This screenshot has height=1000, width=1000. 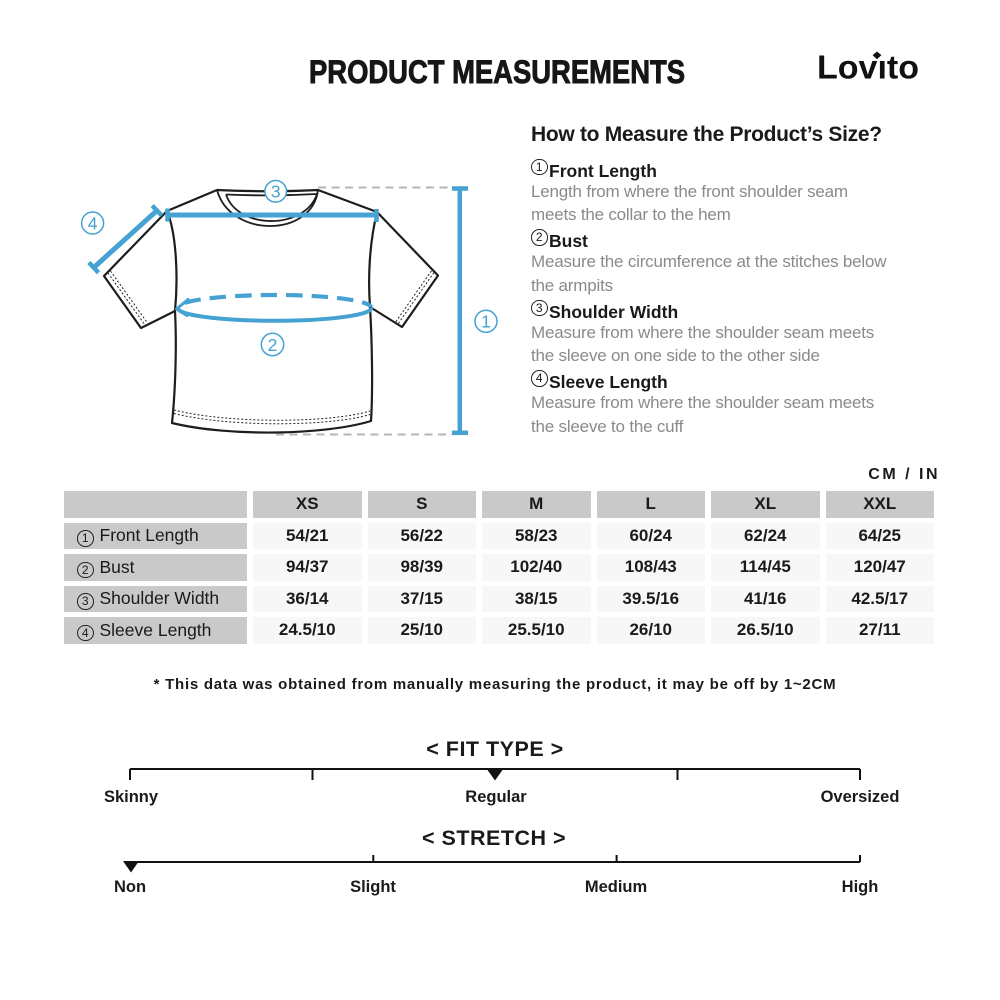 What do you see at coordinates (93, 223) in the screenshot?
I see `svg-text: 4` at bounding box center [93, 223].